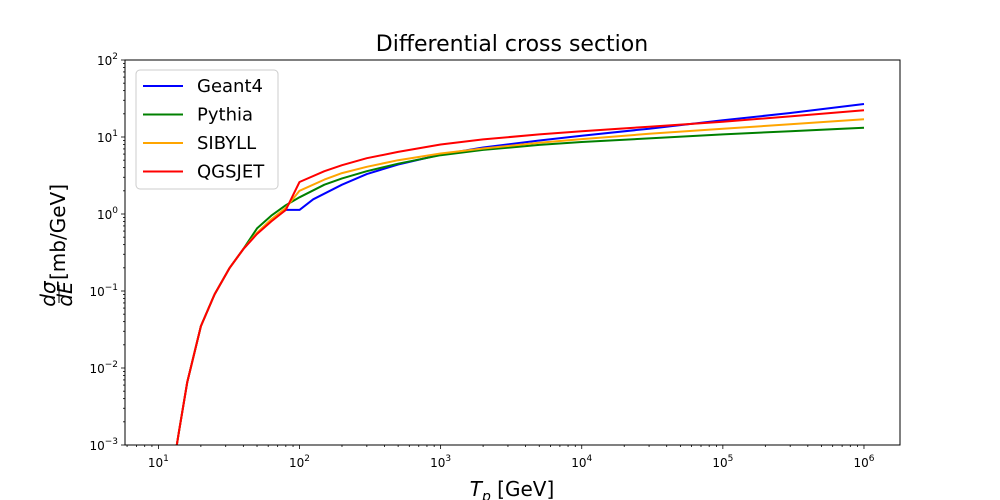  What do you see at coordinates (65, 294) in the screenshot?
I see `svg-text: dE` at bounding box center [65, 294].